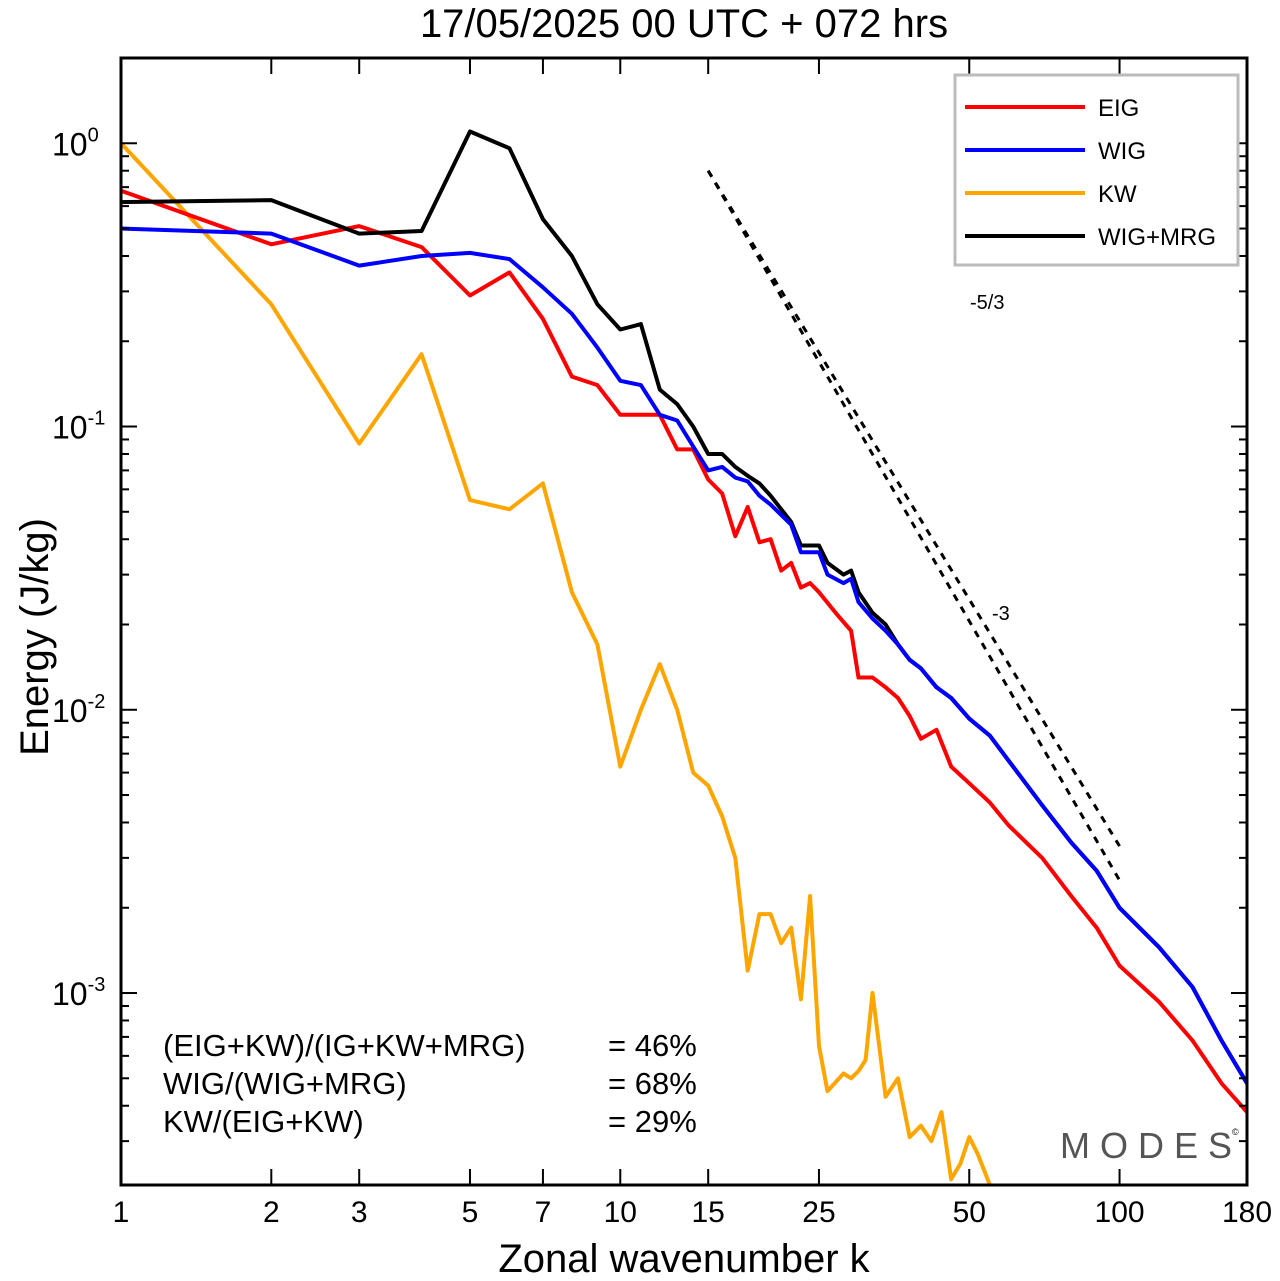 Image resolution: width=1280 pixels, height=1281 pixels. Describe the element at coordinates (1247, 1212) in the screenshot. I see `x-tick-label: 180` at that location.